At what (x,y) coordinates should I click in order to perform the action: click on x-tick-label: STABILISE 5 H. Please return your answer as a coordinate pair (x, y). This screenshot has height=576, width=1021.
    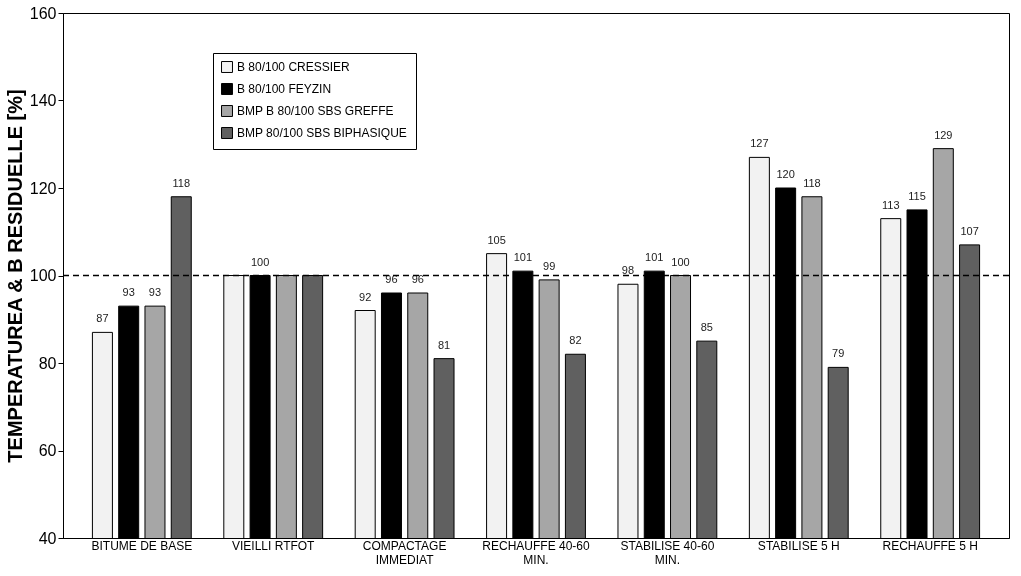
    Looking at the image, I should click on (798, 545).